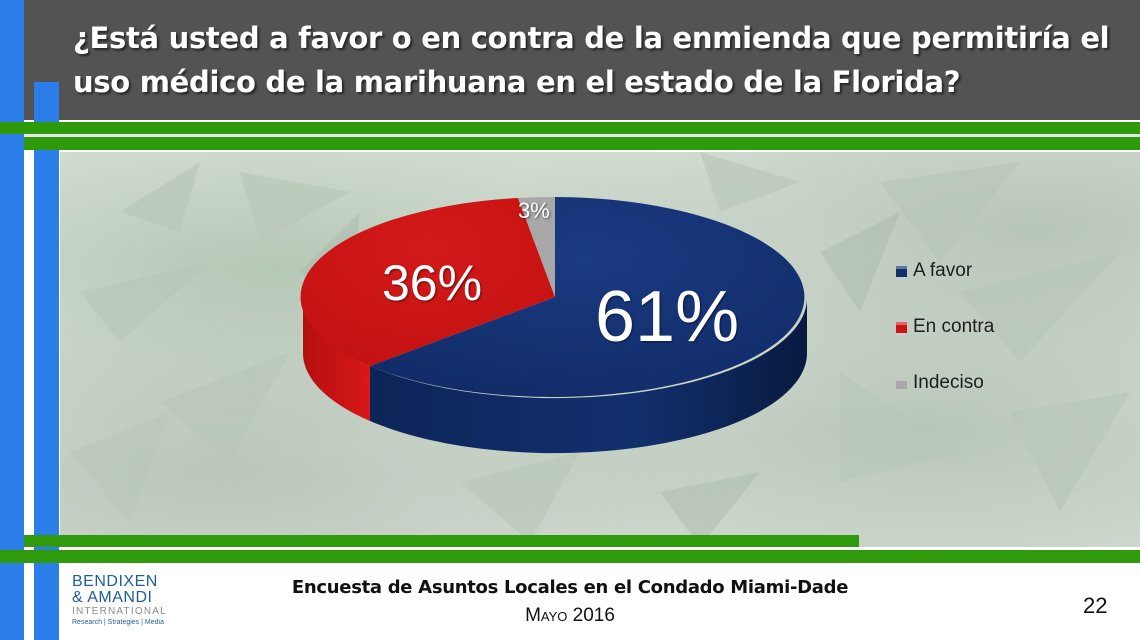 This screenshot has width=1140, height=640. Describe the element at coordinates (336, 359) in the screenshot. I see `pie-side-en-contra` at that location.